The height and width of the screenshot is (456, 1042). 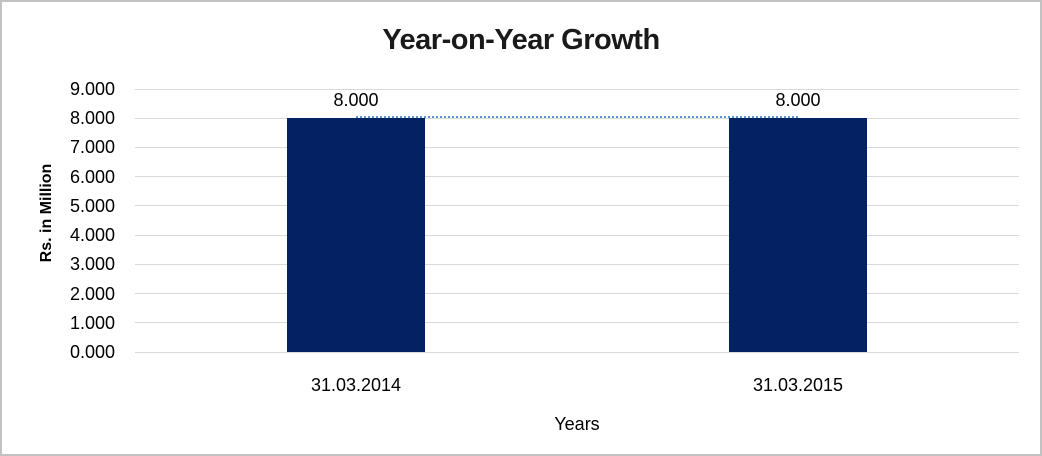 What do you see at coordinates (92, 322) in the screenshot?
I see `y-tick-label: 1.000` at bounding box center [92, 322].